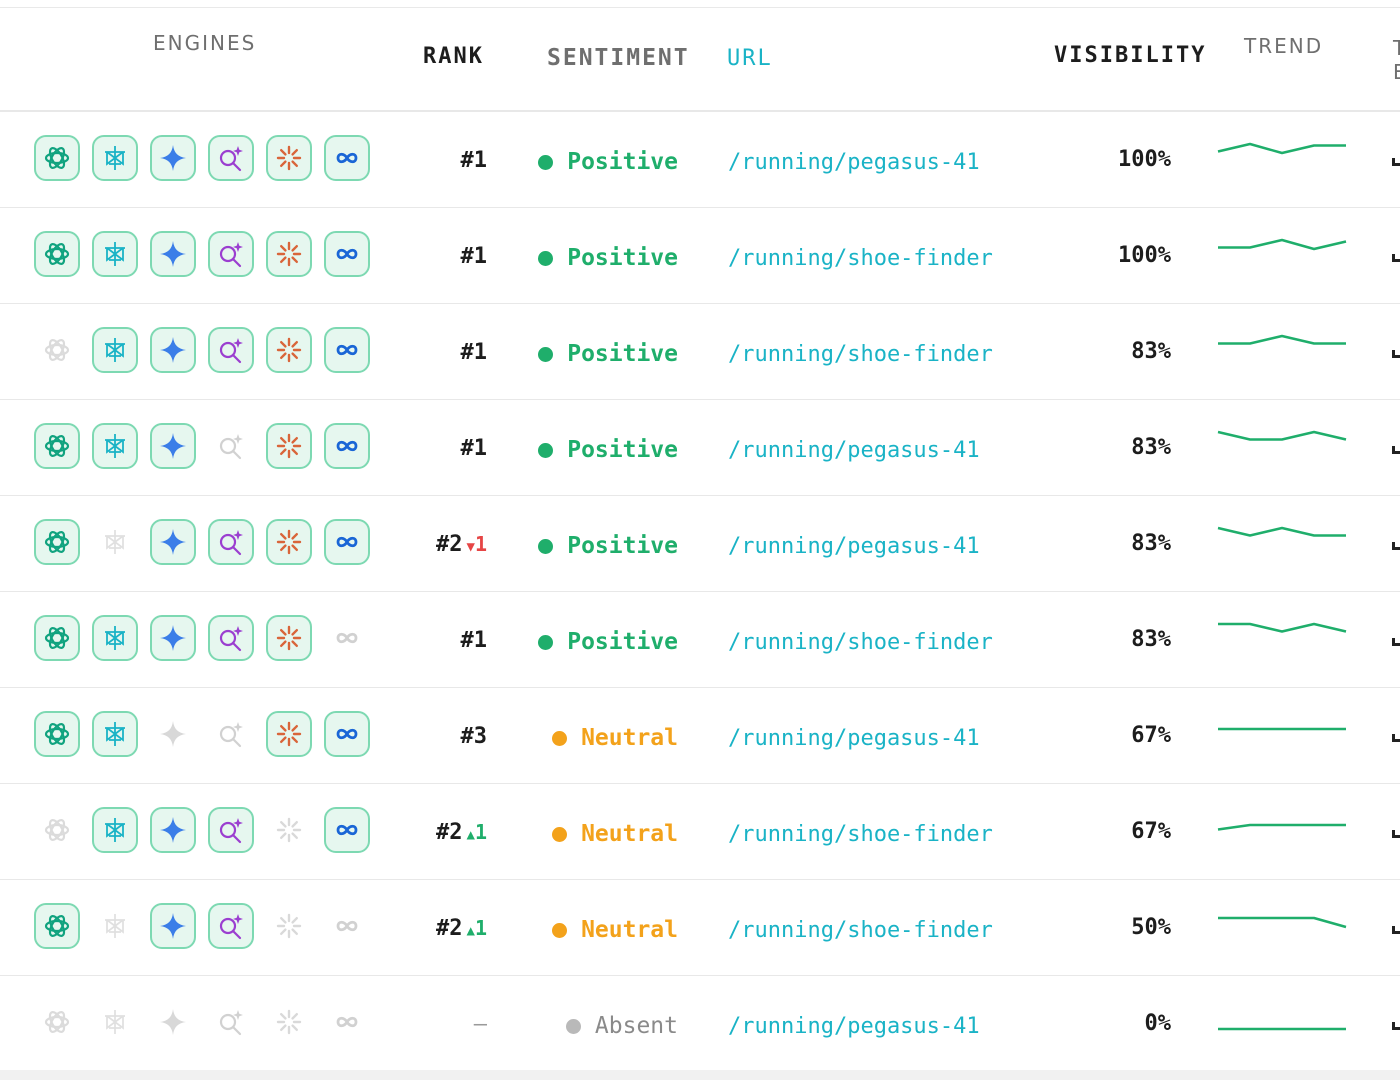 The image size is (1400, 1080). Describe the element at coordinates (461, 928) in the screenshot. I see `rank-value: #2 ▲1` at that location.